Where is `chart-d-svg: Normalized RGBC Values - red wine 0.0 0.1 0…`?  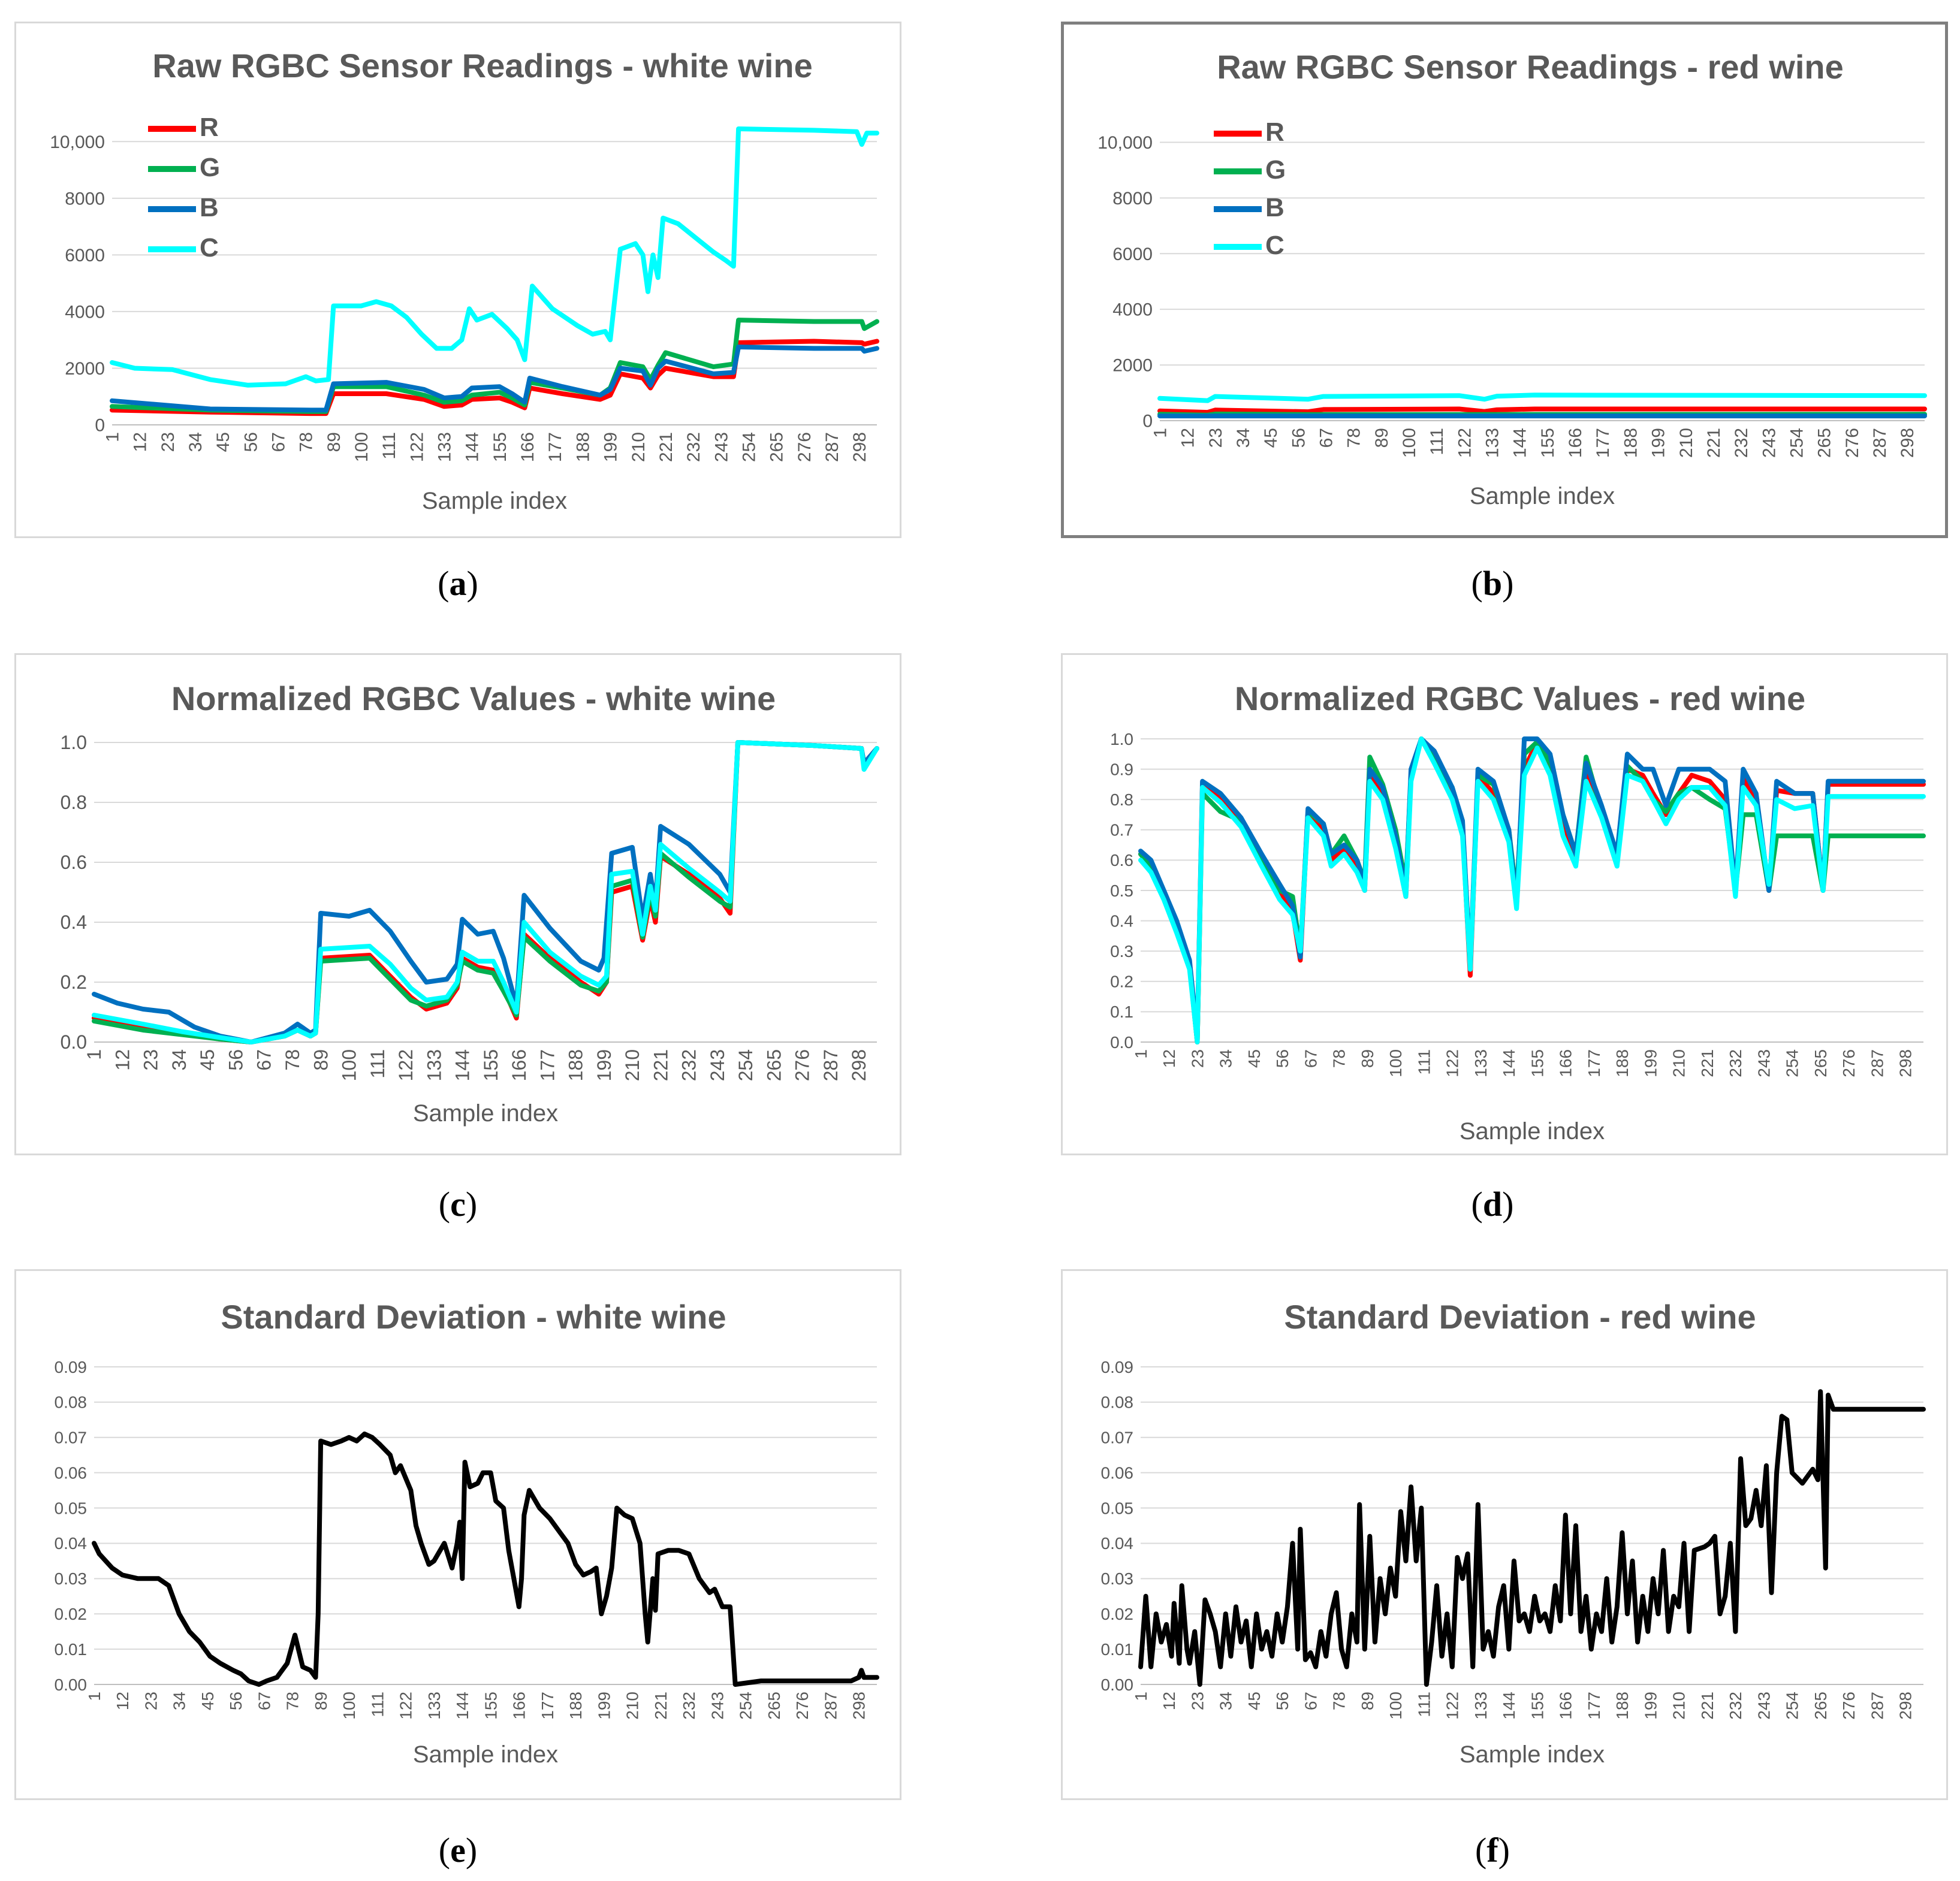 chart-d-svg: Normalized RGBC Values - red wine 0.0 0.1 0… is located at coordinates (1518, 912).